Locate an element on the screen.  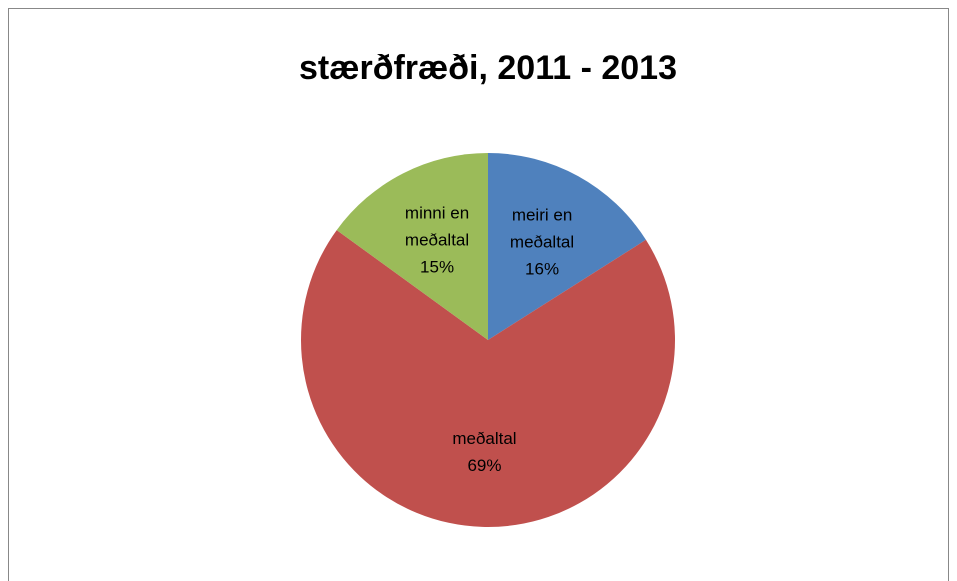
category-label: meiri en meðaltal is located at coordinates (542, 228).